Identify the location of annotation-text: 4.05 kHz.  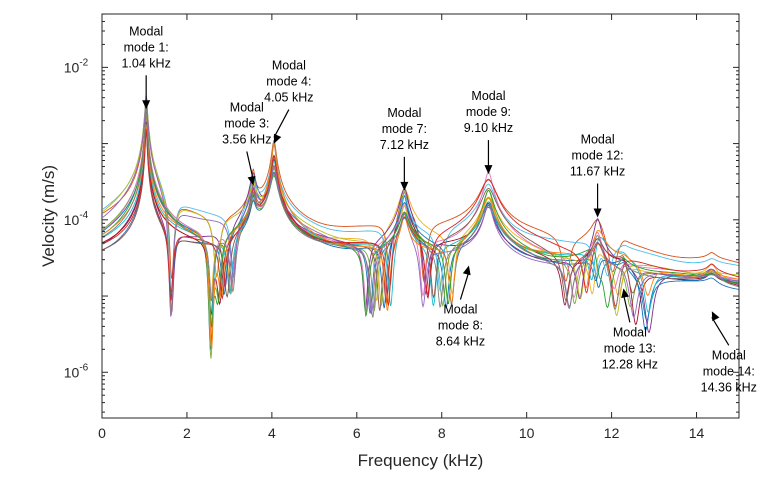
(288, 98).